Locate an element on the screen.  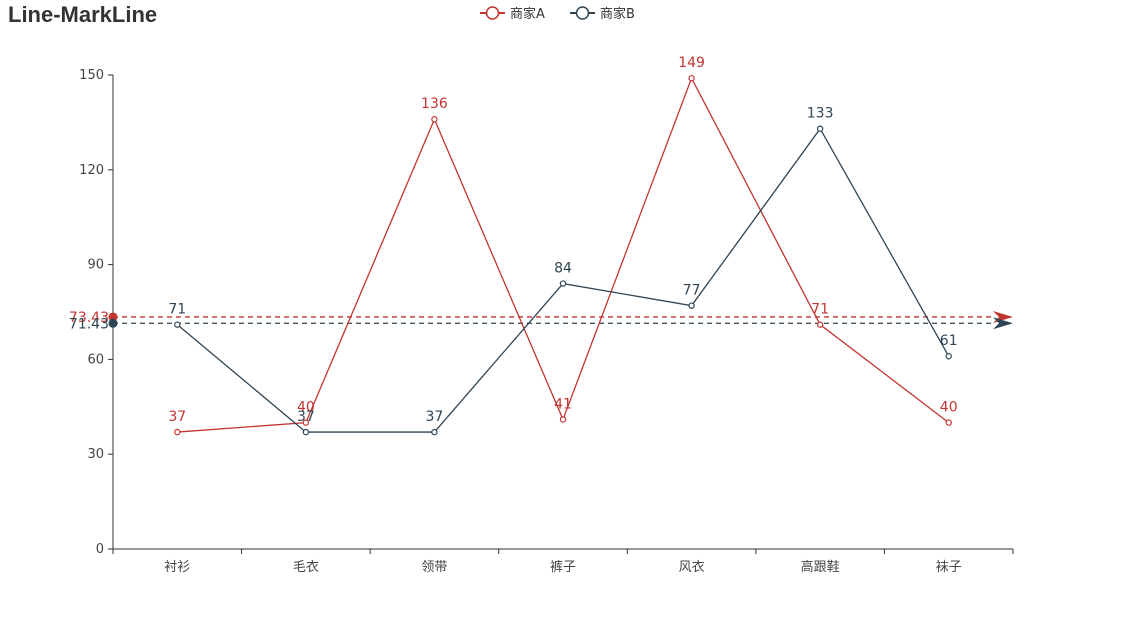
markline-label: 71.43 is located at coordinates (89, 324).